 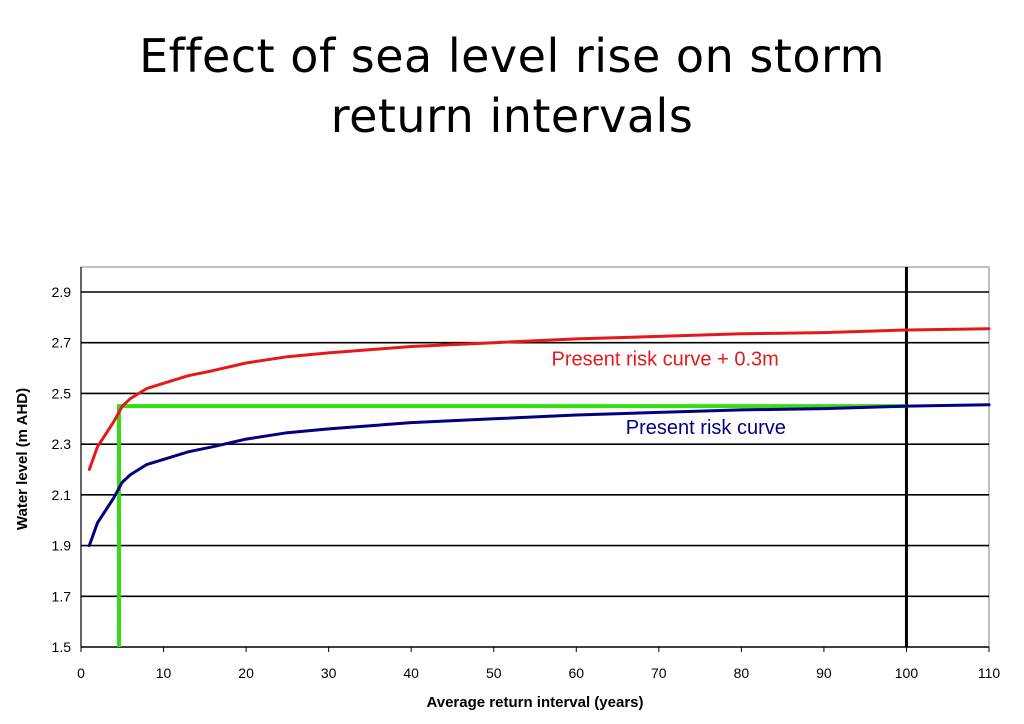 I want to click on y-axis-label: Water level (m AHD), so click(x=22, y=459).